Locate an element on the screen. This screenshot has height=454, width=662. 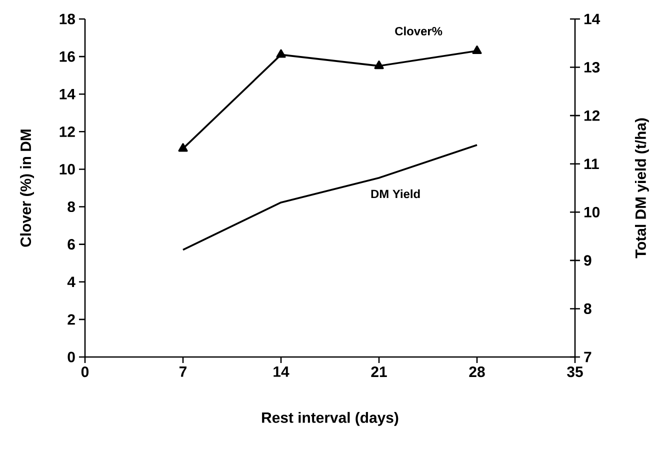
y2-tick-label: 8 is located at coordinates (588, 308).